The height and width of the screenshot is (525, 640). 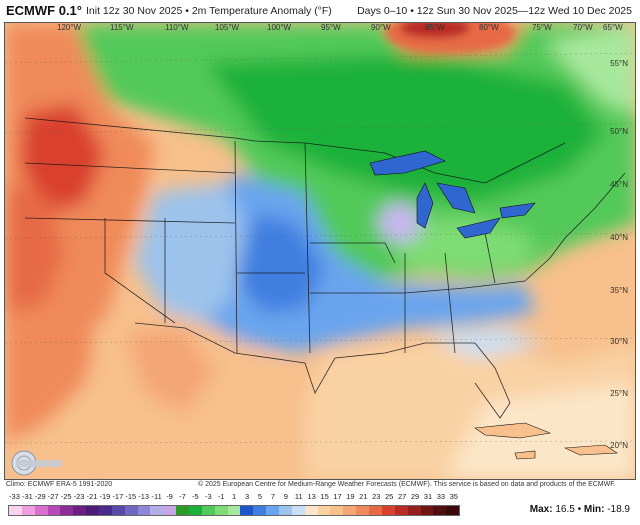 I want to click on colorbar-tick: 3, so click(x=247, y=496).